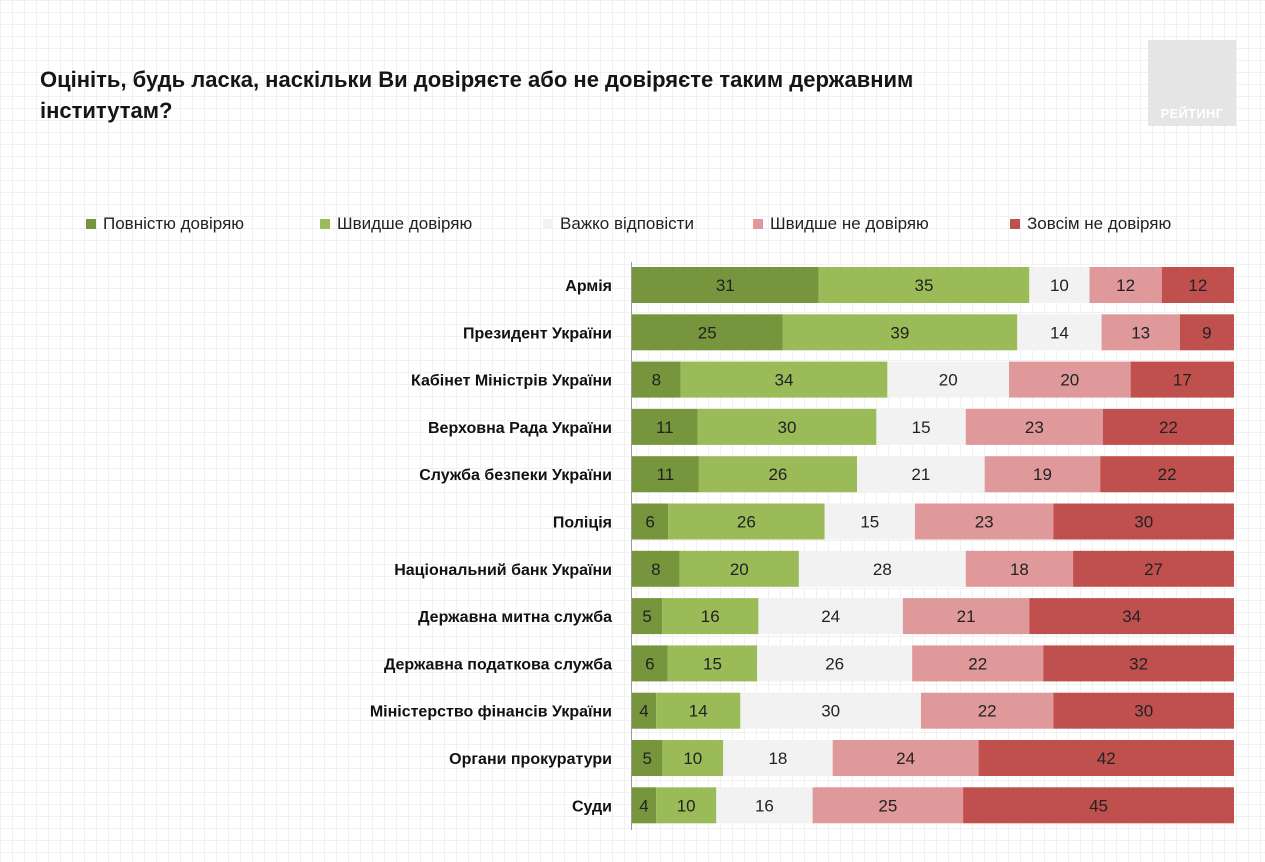 This screenshot has height=862, width=1265. I want to click on data-label-full-trust: 31, so click(725, 285).